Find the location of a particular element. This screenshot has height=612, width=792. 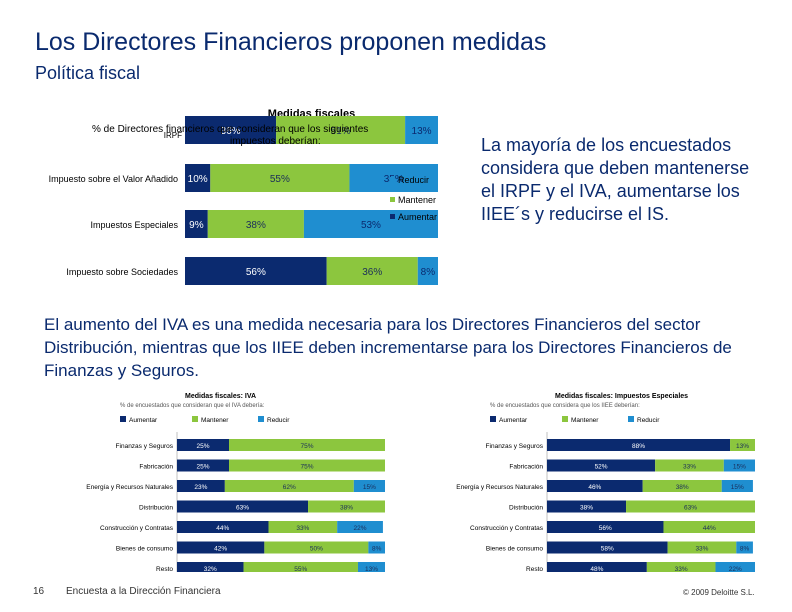

bar-aumentar-finanzas-y-seguros is located at coordinates (639, 445).